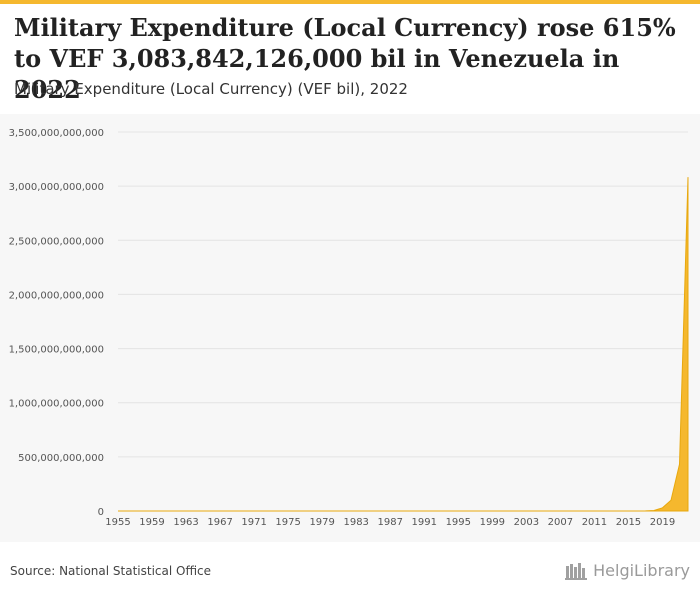 This screenshot has height=596, width=700. What do you see at coordinates (492, 522) in the screenshot?
I see `x-tick-label: 1999` at bounding box center [492, 522].